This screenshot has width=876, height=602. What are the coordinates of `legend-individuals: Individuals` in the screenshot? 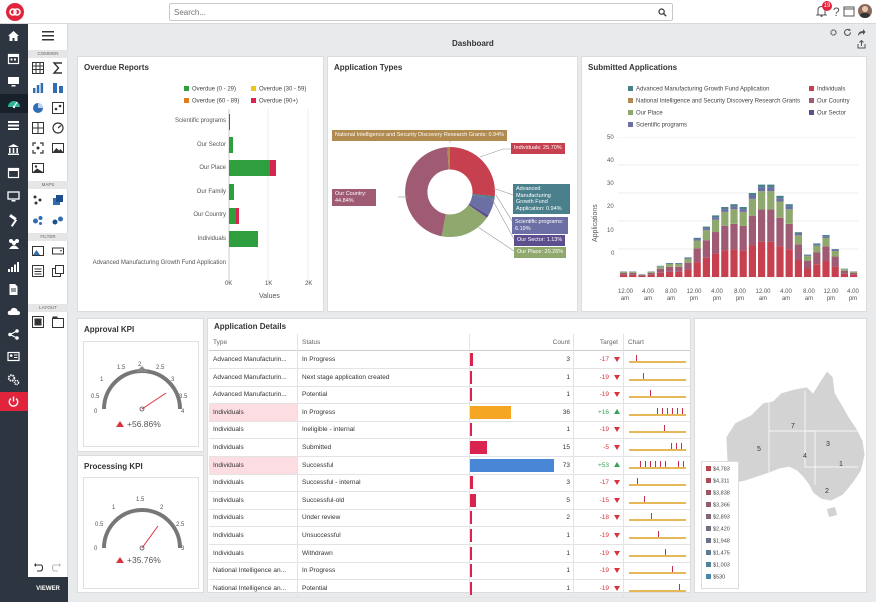 It's located at (827, 89).